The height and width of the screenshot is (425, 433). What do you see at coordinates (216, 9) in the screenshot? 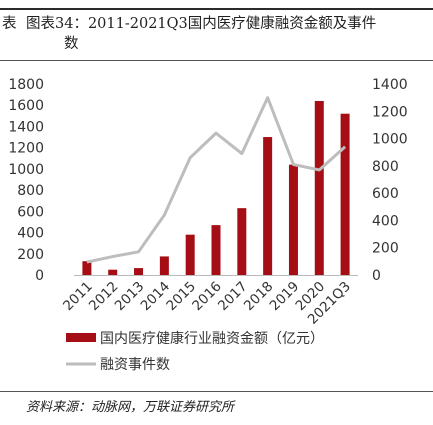
I see `top-rule` at bounding box center [216, 9].